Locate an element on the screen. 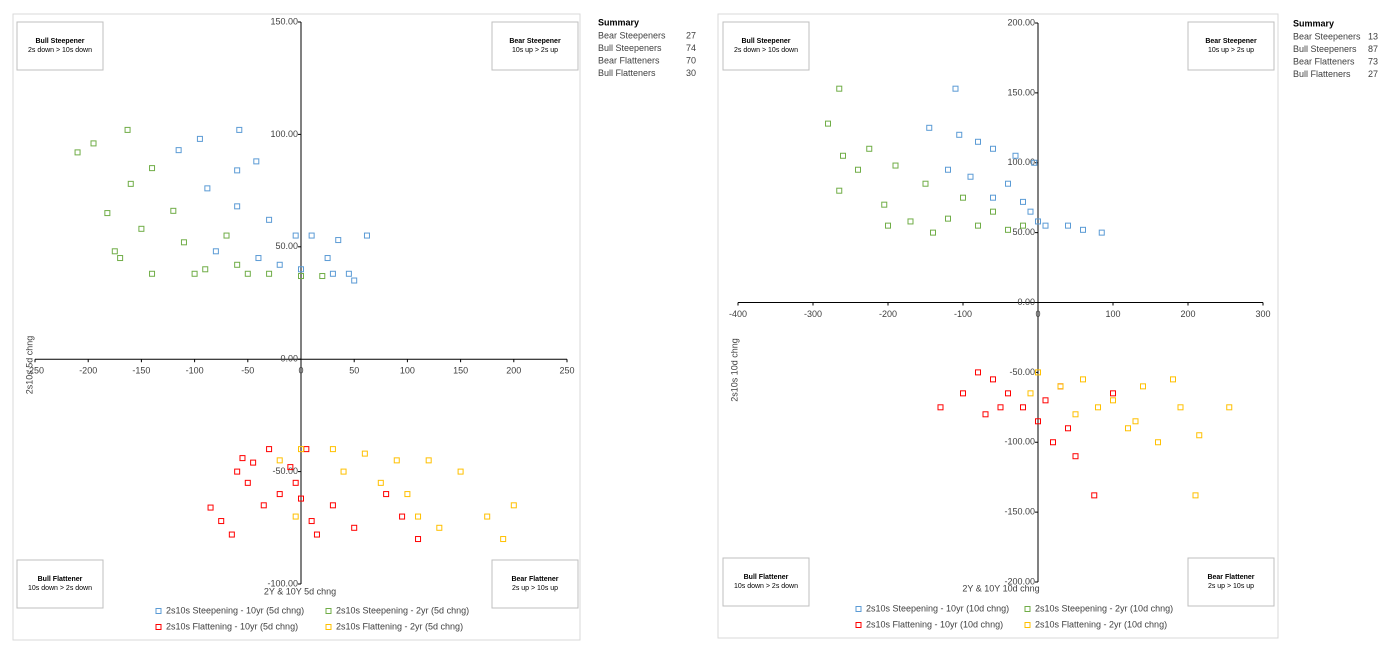  x-tick-label: -300 is located at coordinates (813, 314).